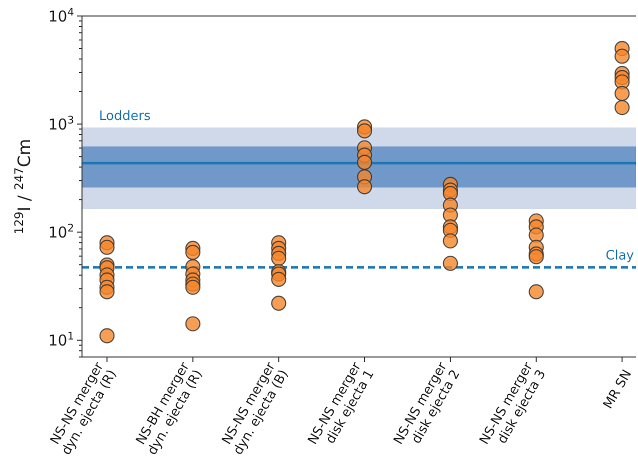  Describe the element at coordinates (61, 232) in the screenshot. I see `y-tick-label: 10$^{2}$` at that location.